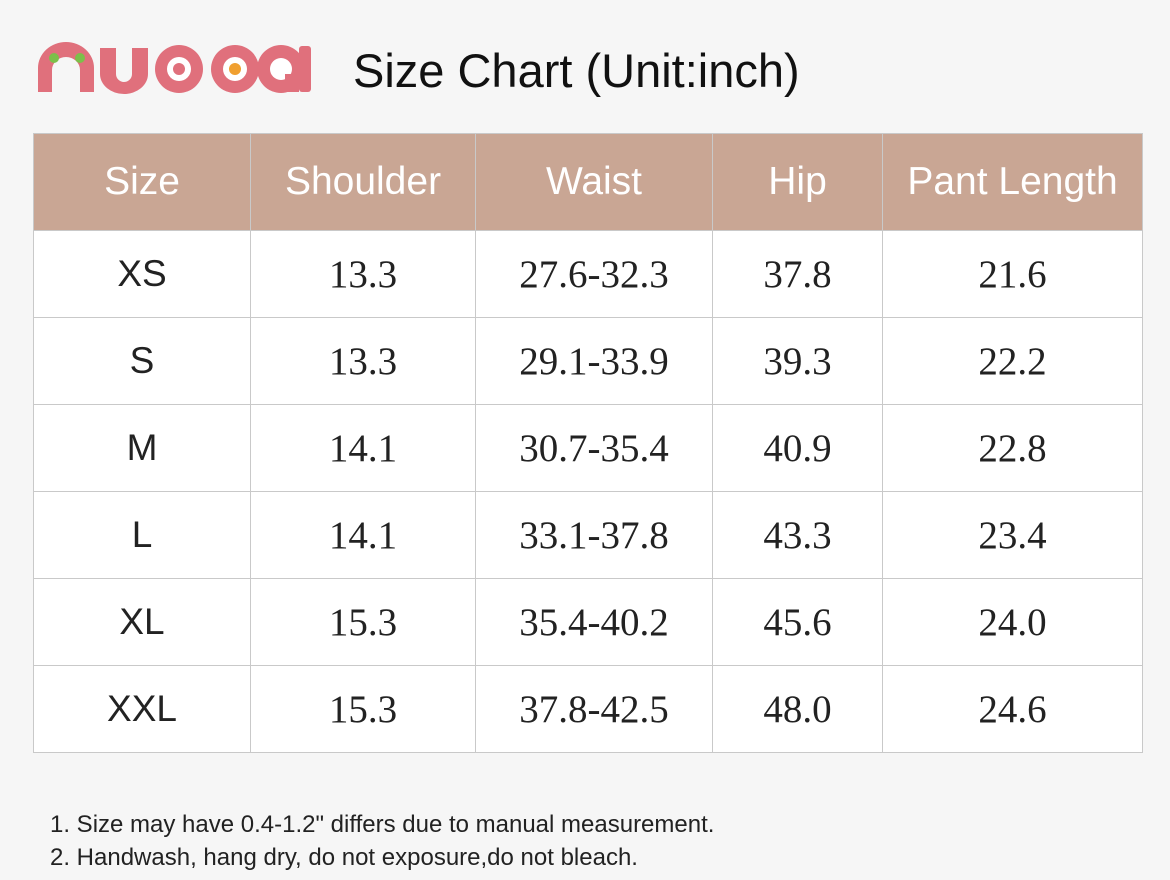 The image size is (1170, 880). Describe the element at coordinates (594, 622) in the screenshot. I see `table-cell: 35.4-40.2` at that location.